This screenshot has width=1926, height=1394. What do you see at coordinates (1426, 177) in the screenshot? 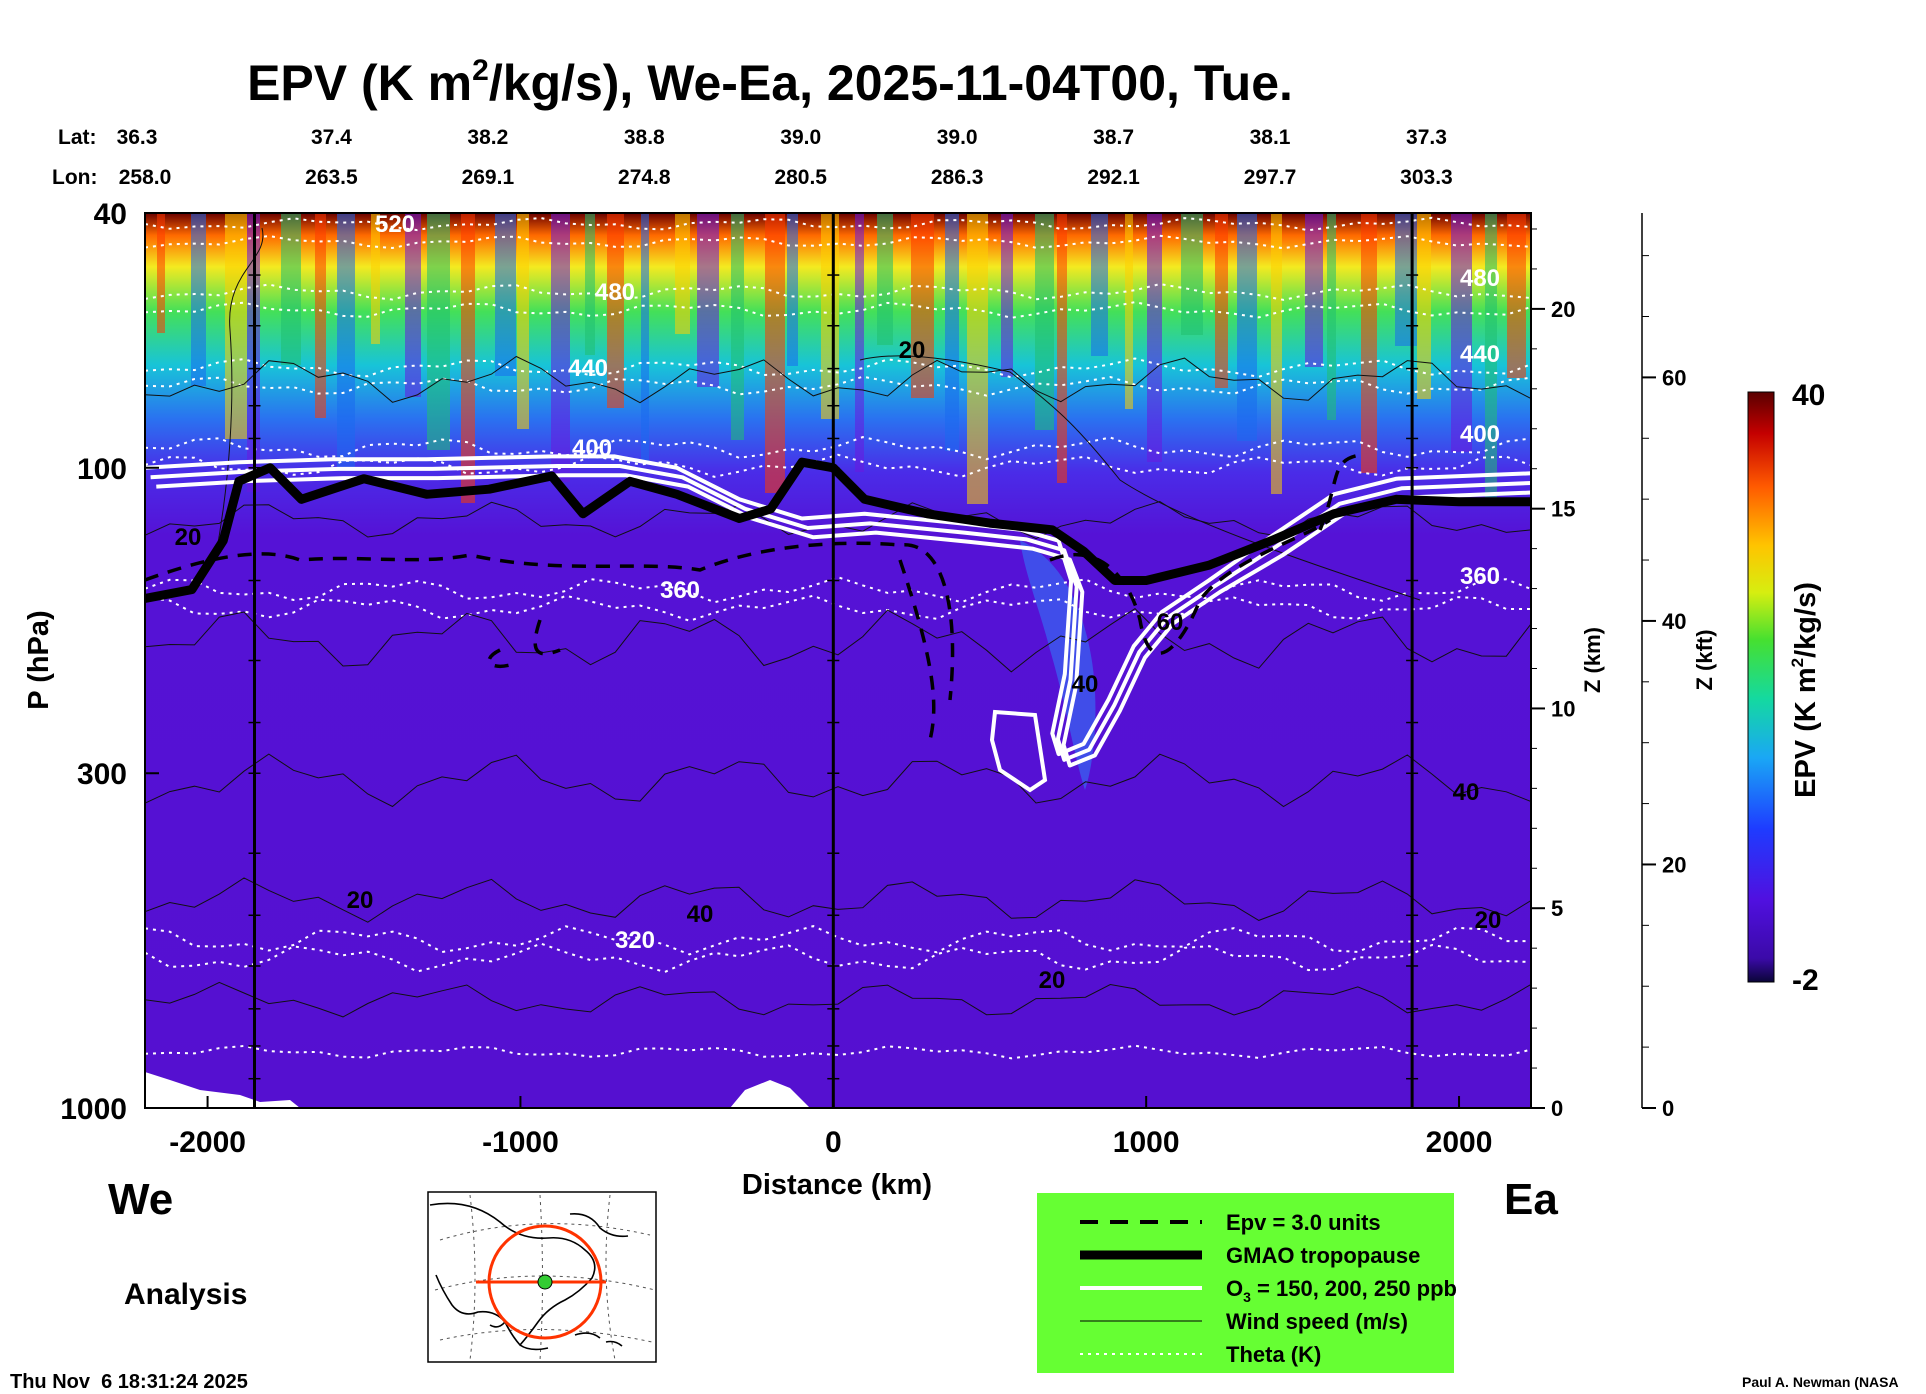
I see `lon-value: 303.3` at bounding box center [1426, 177].